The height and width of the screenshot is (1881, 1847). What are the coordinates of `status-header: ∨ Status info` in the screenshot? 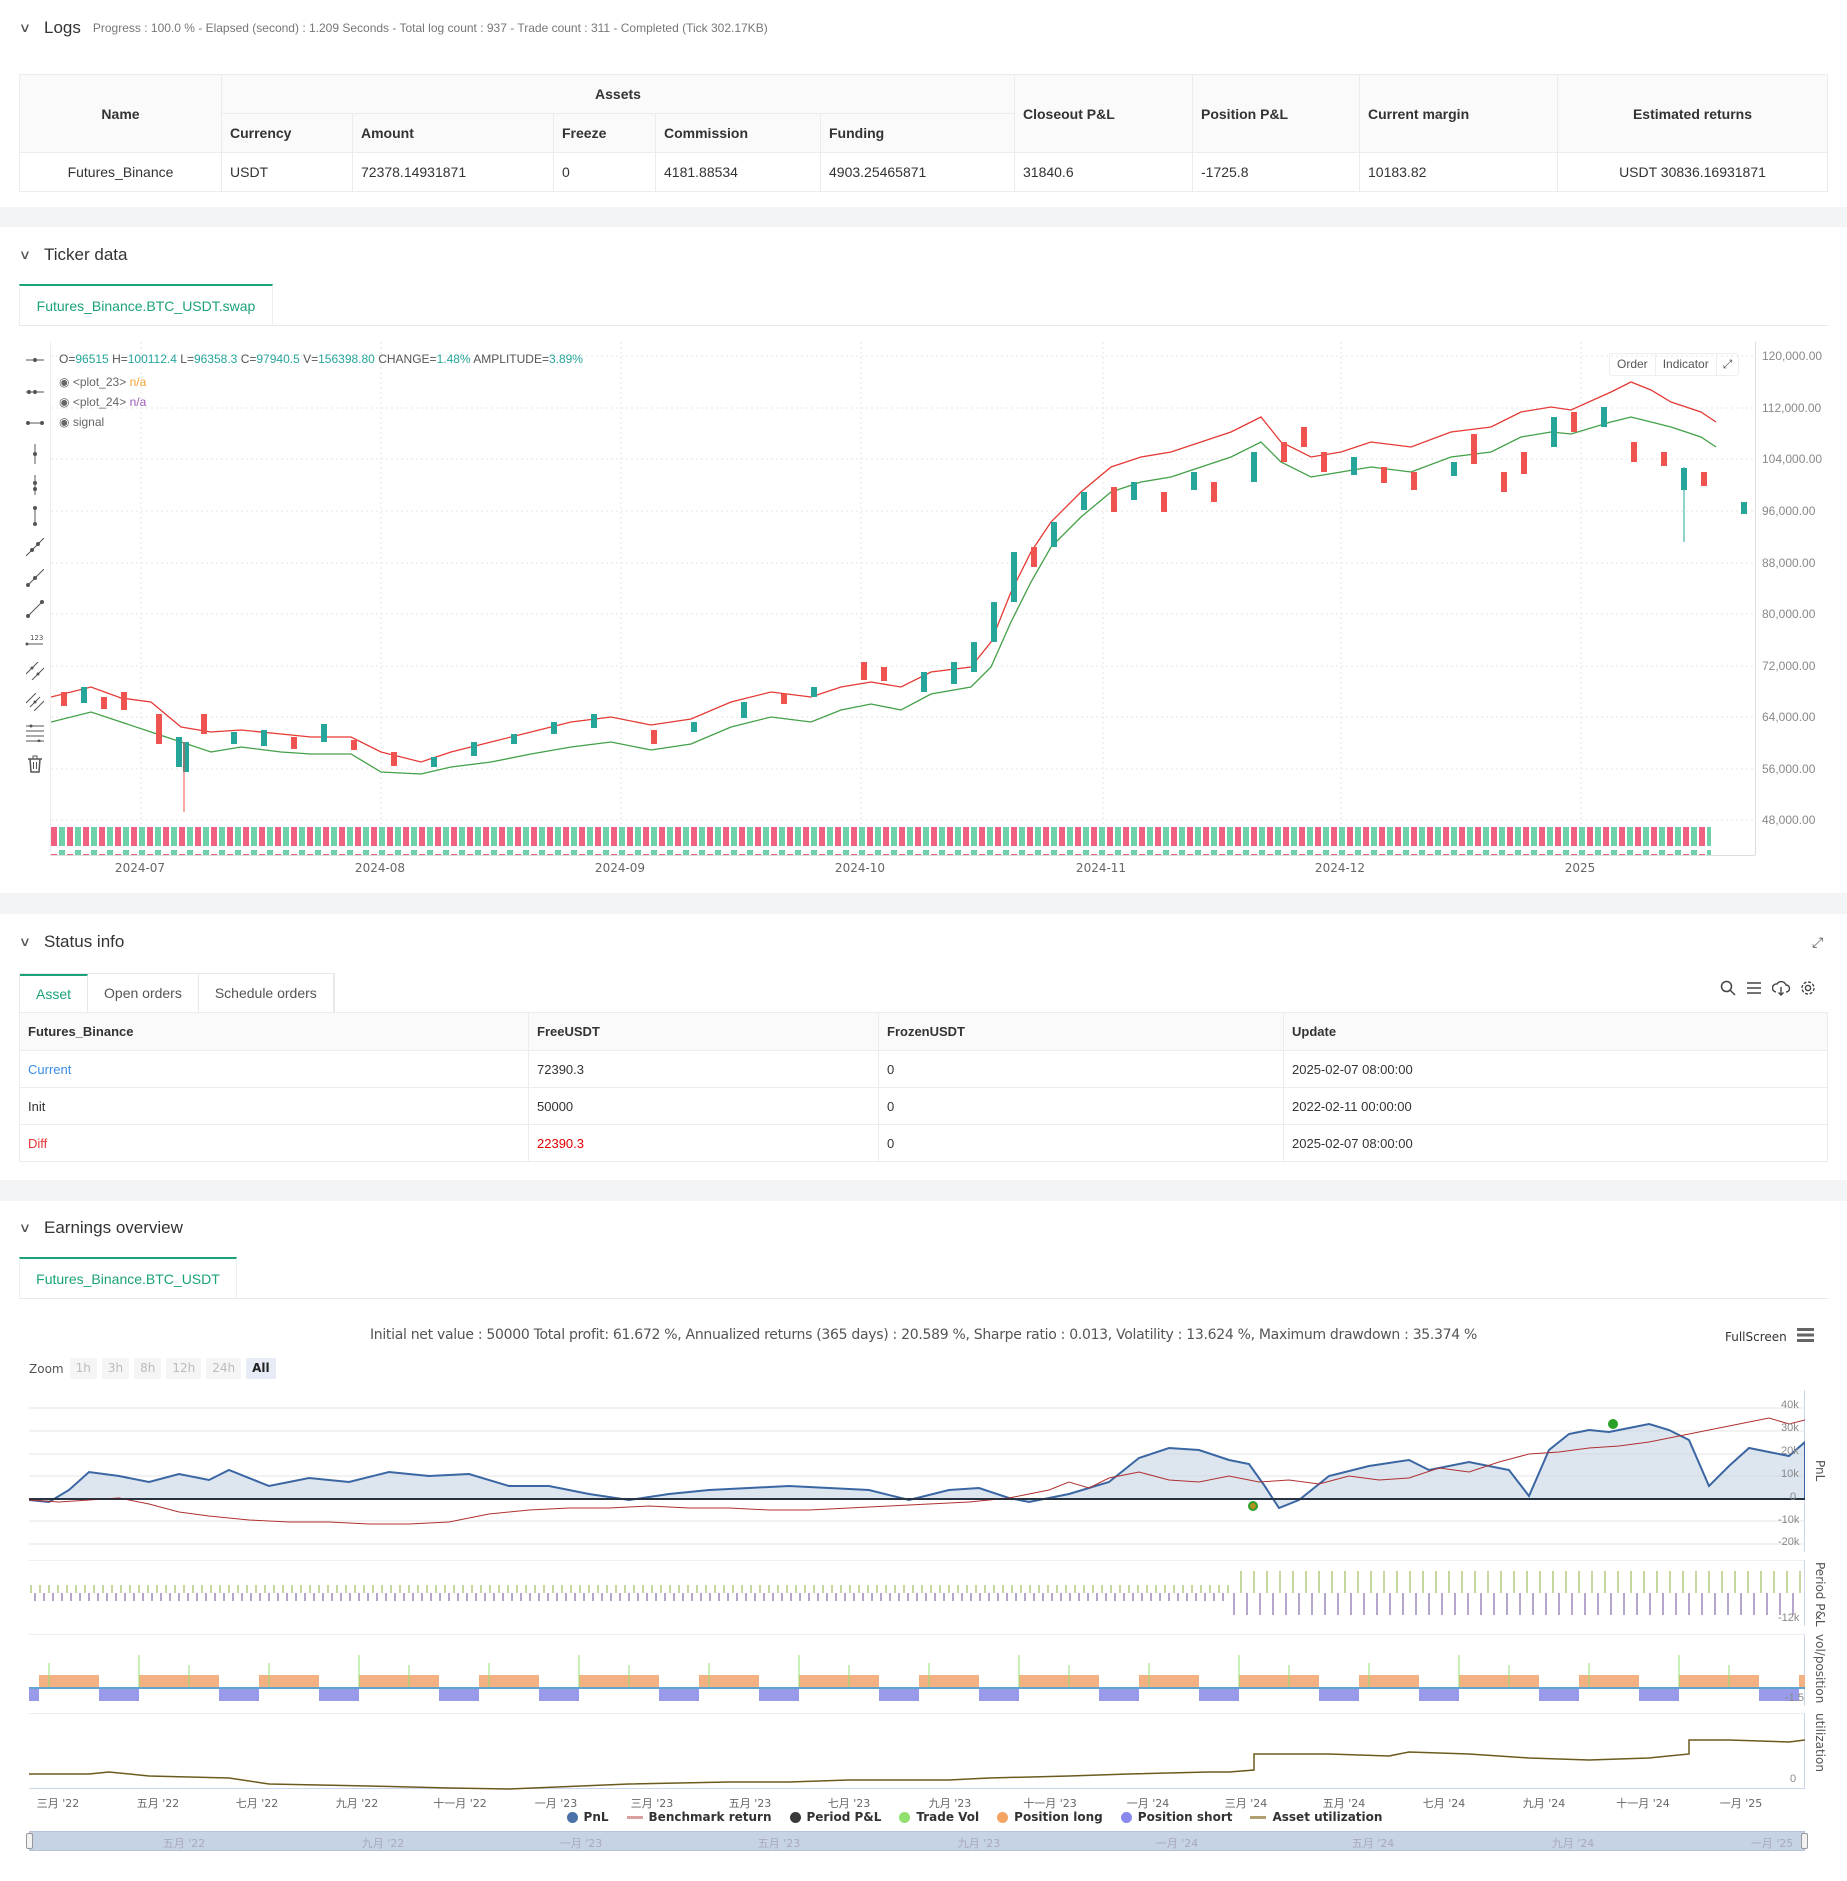 It's located at (71, 942).